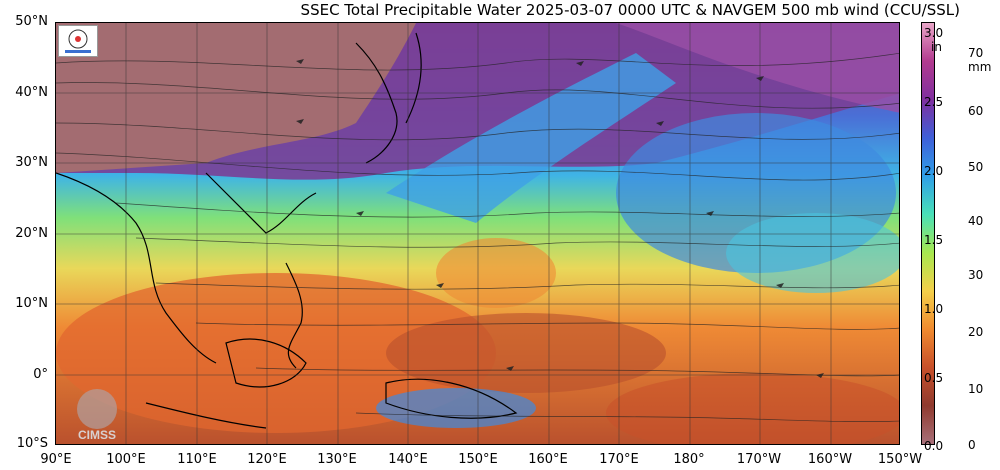  What do you see at coordinates (936, 47) in the screenshot?
I see `colorbar-inch-unit: in` at bounding box center [936, 47].